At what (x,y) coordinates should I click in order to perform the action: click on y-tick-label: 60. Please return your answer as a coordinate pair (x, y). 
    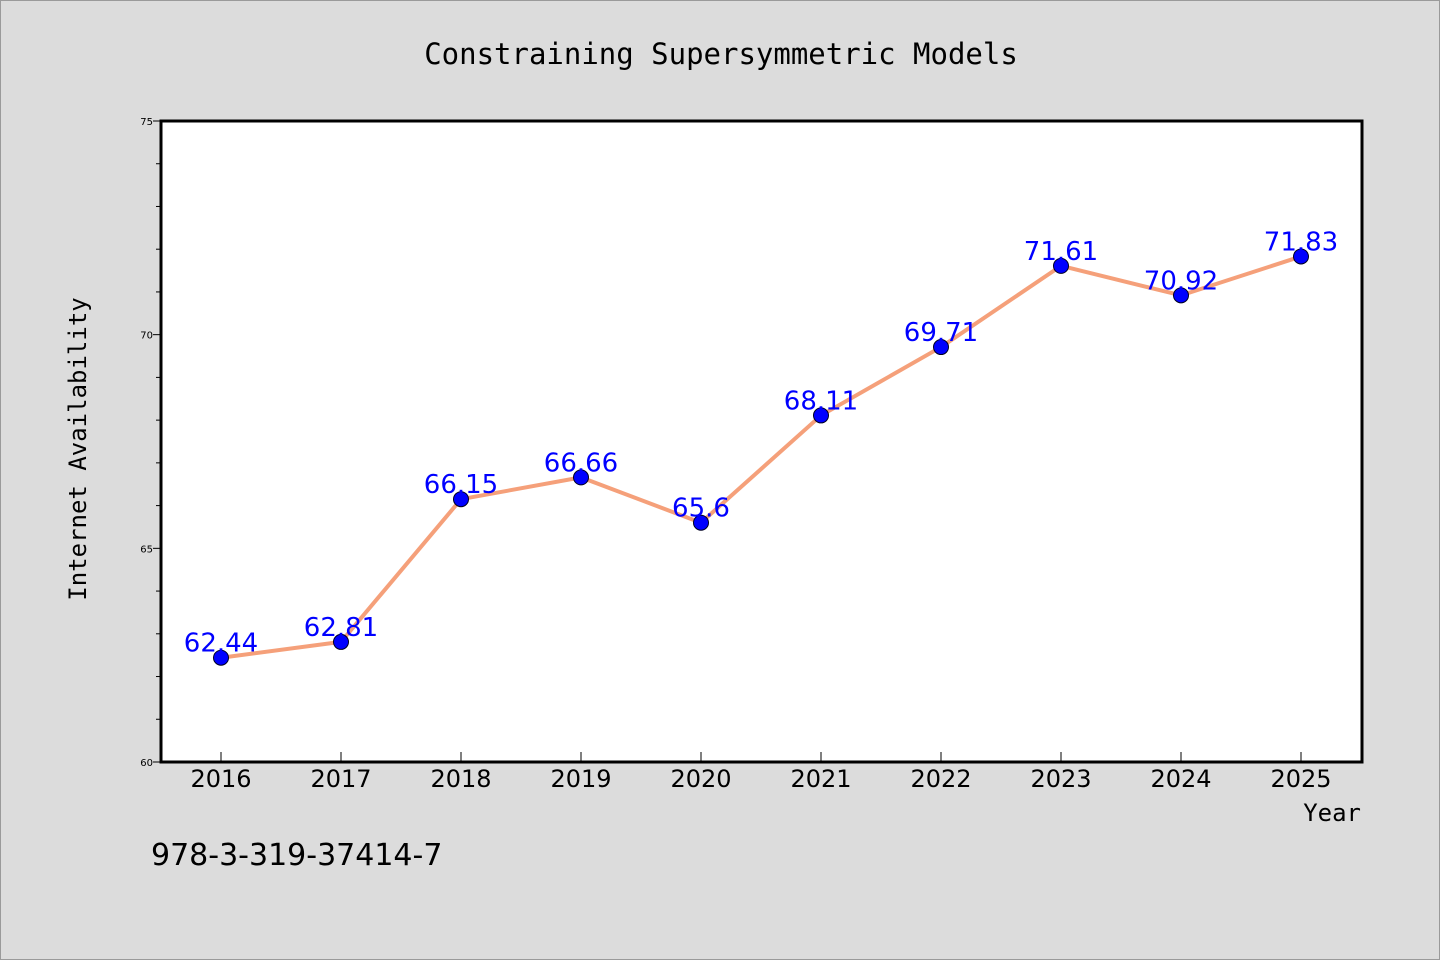
    Looking at the image, I should click on (146, 763).